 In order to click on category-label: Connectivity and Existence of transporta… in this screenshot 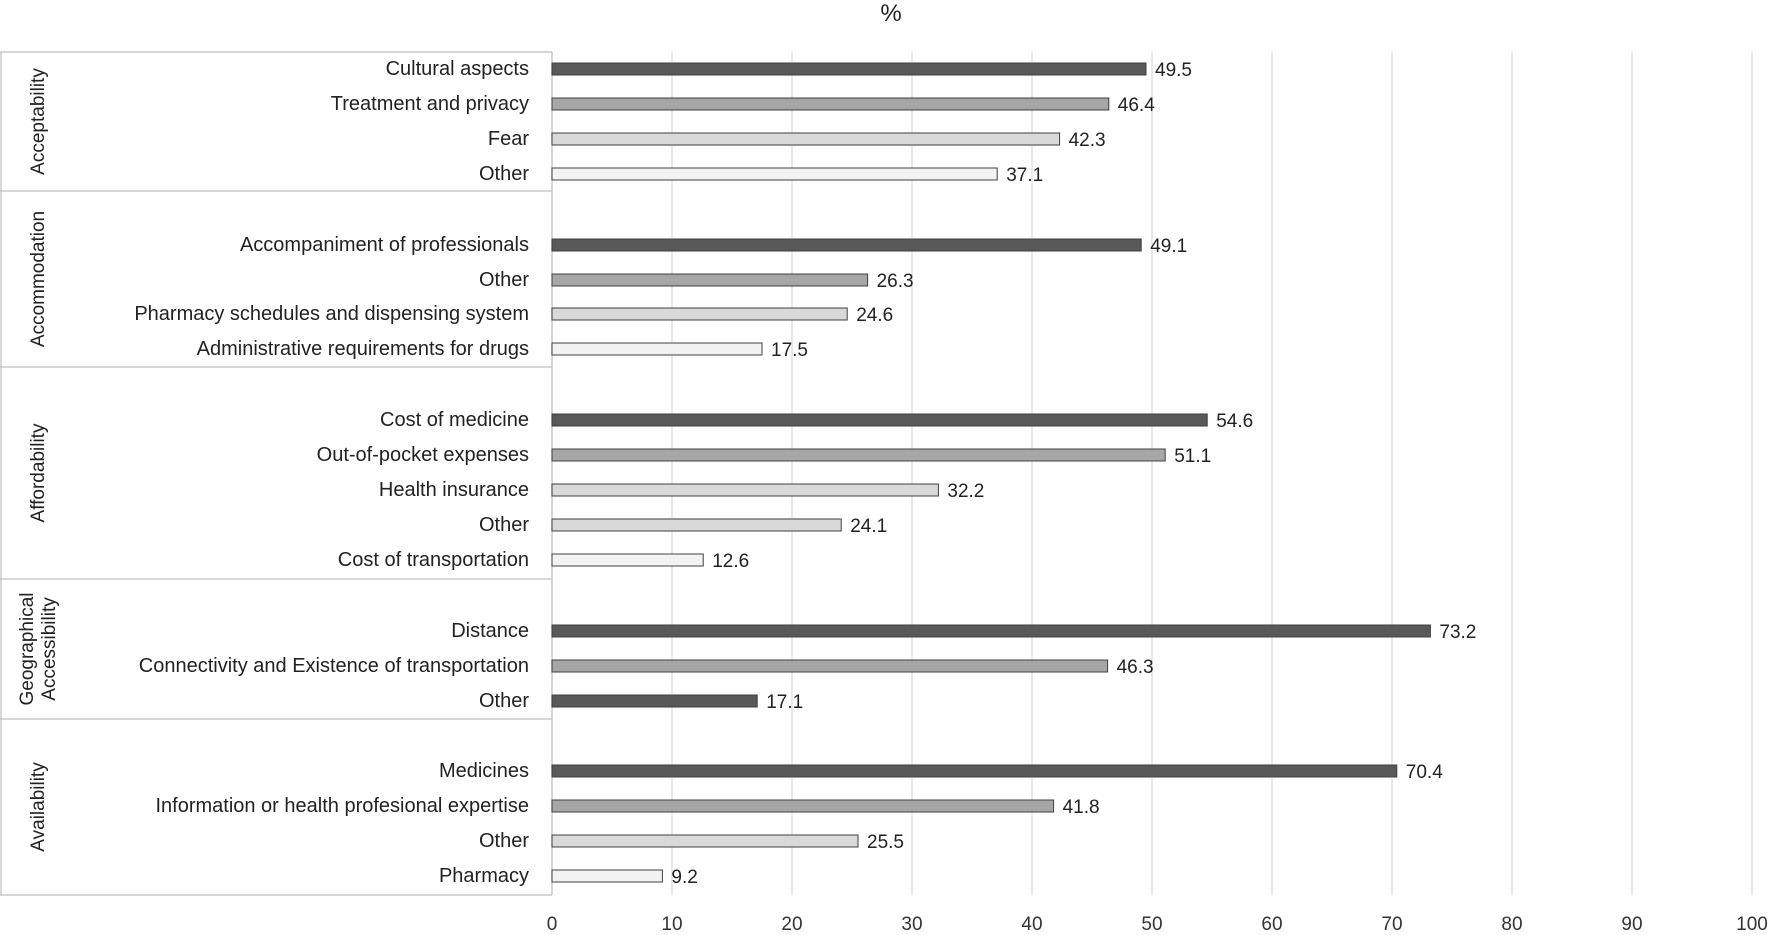, I will do `click(334, 666)`.